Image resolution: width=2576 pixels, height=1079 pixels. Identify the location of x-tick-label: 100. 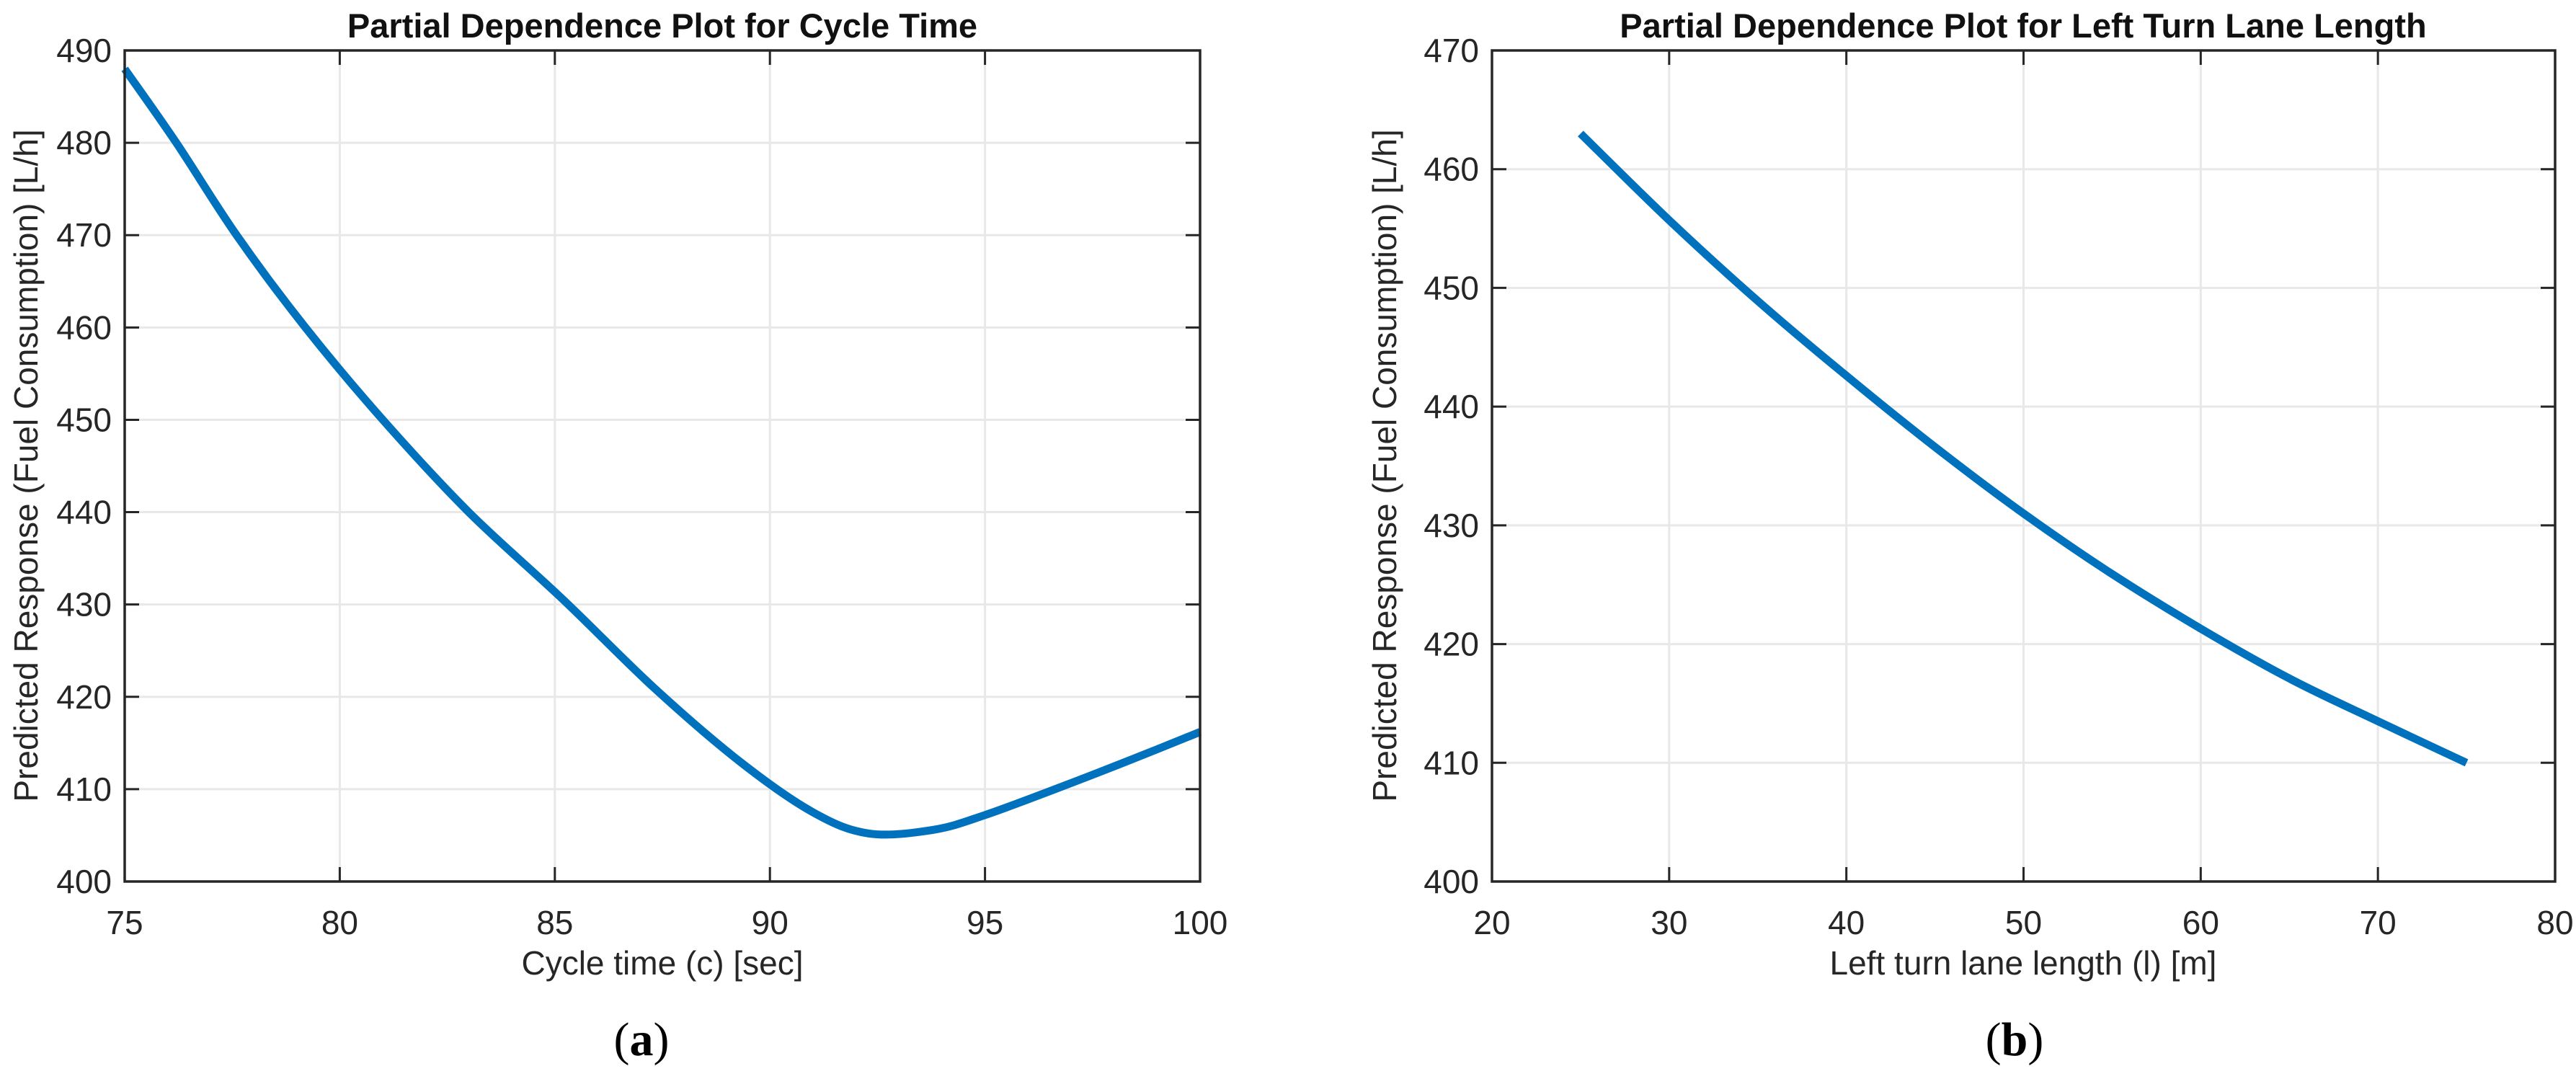
(1200, 923).